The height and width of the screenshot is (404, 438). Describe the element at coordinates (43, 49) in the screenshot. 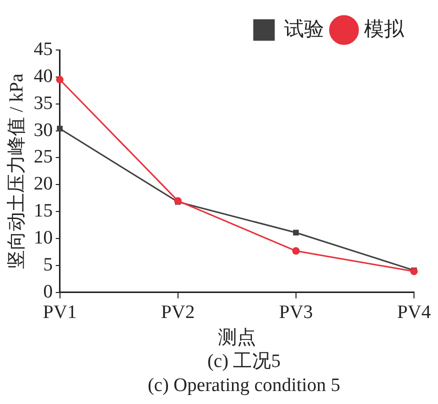

I see `y-tick-label: 45` at that location.